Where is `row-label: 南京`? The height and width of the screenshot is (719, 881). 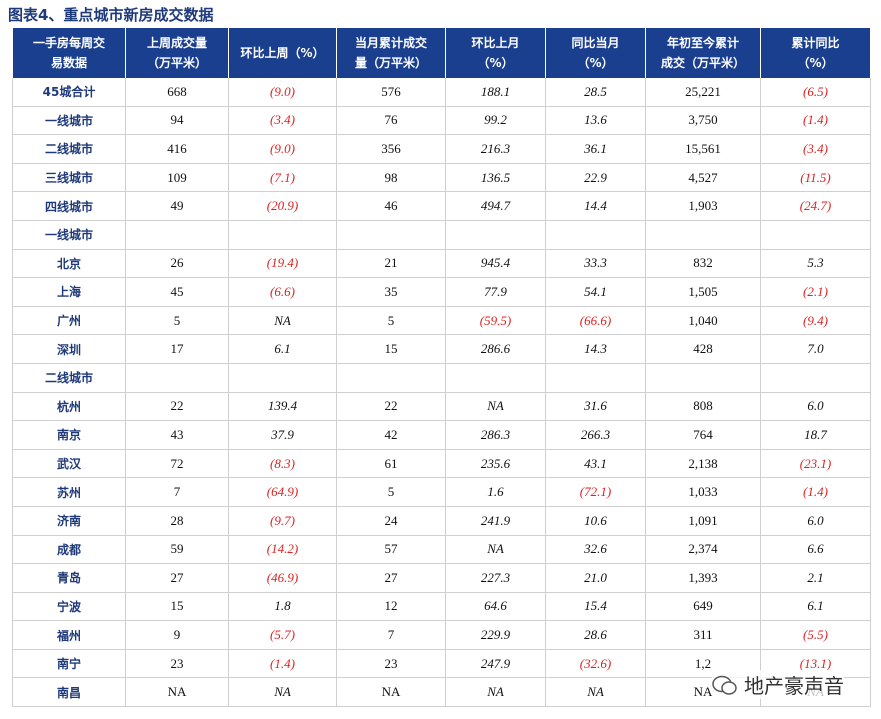
row-label: 南京 is located at coordinates (69, 435).